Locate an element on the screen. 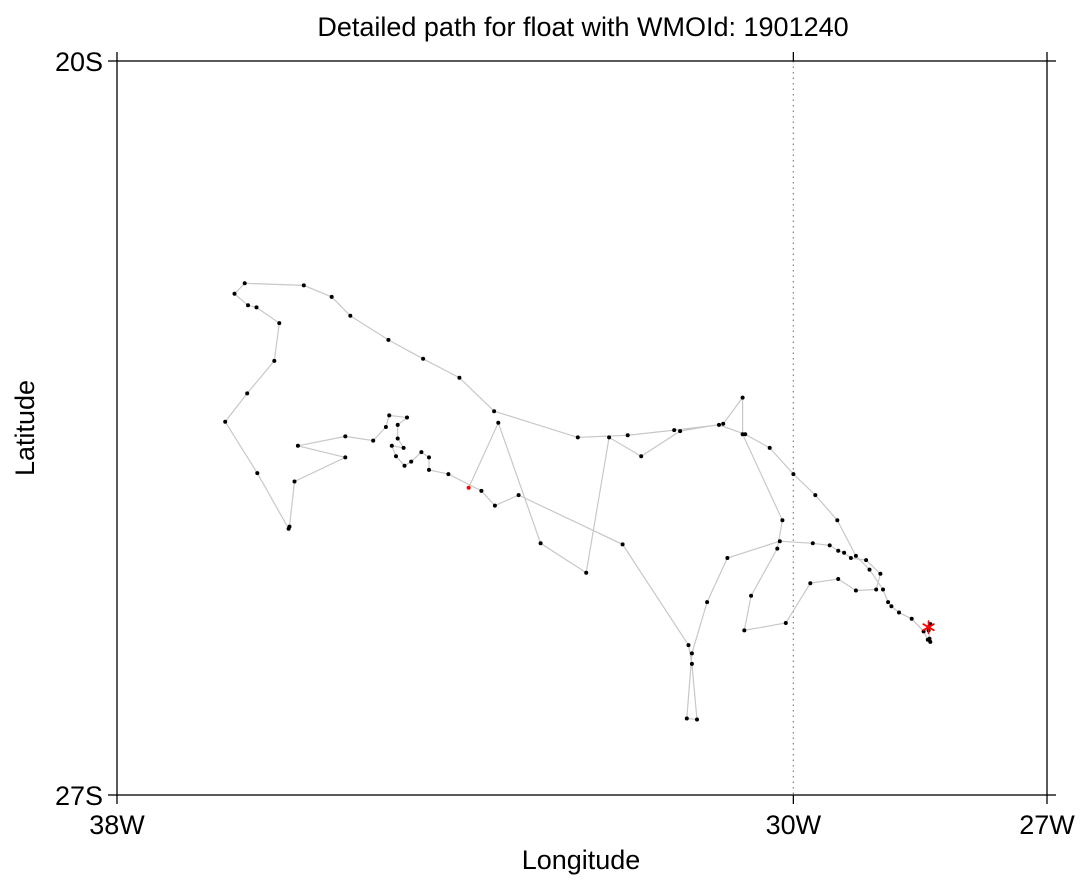  asterisk-stroke is located at coordinates (928, 627).